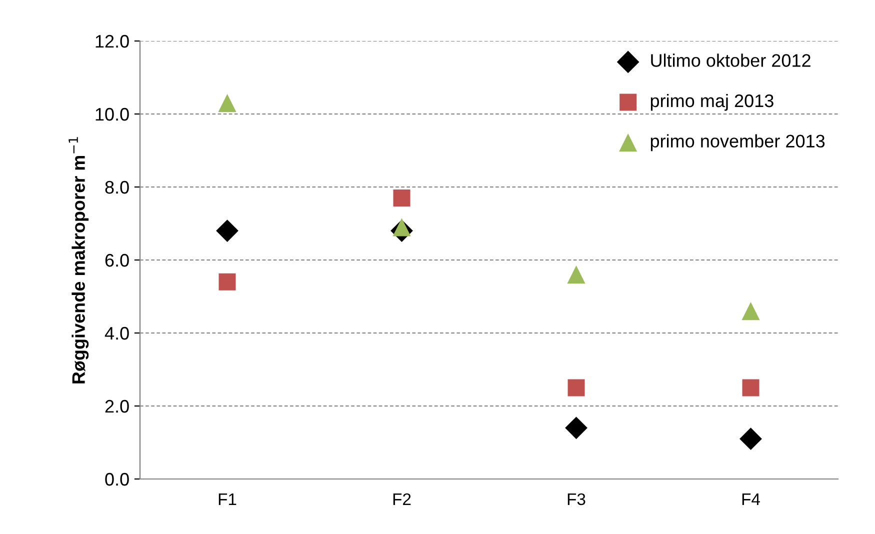 The width and height of the screenshot is (875, 534). Describe the element at coordinates (117, 479) in the screenshot. I see `y-tick-label: 0.0` at that location.